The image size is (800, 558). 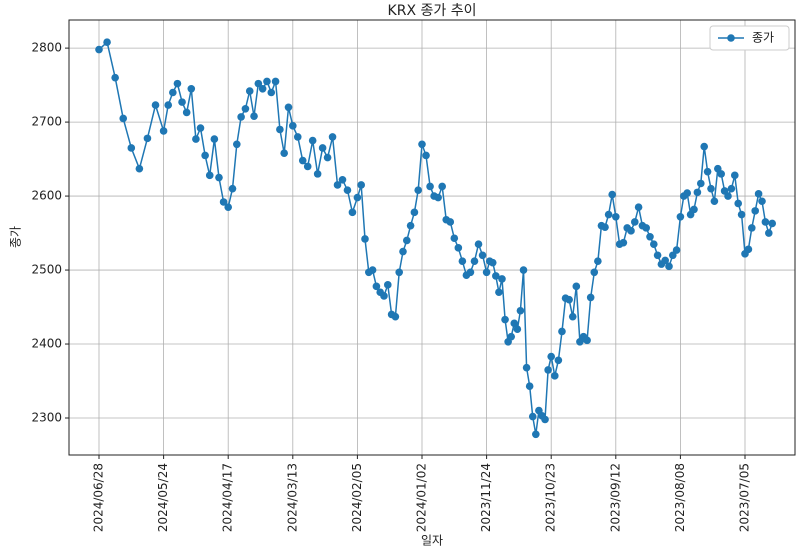 I want to click on y-tick-label: 2300, so click(x=46, y=418).